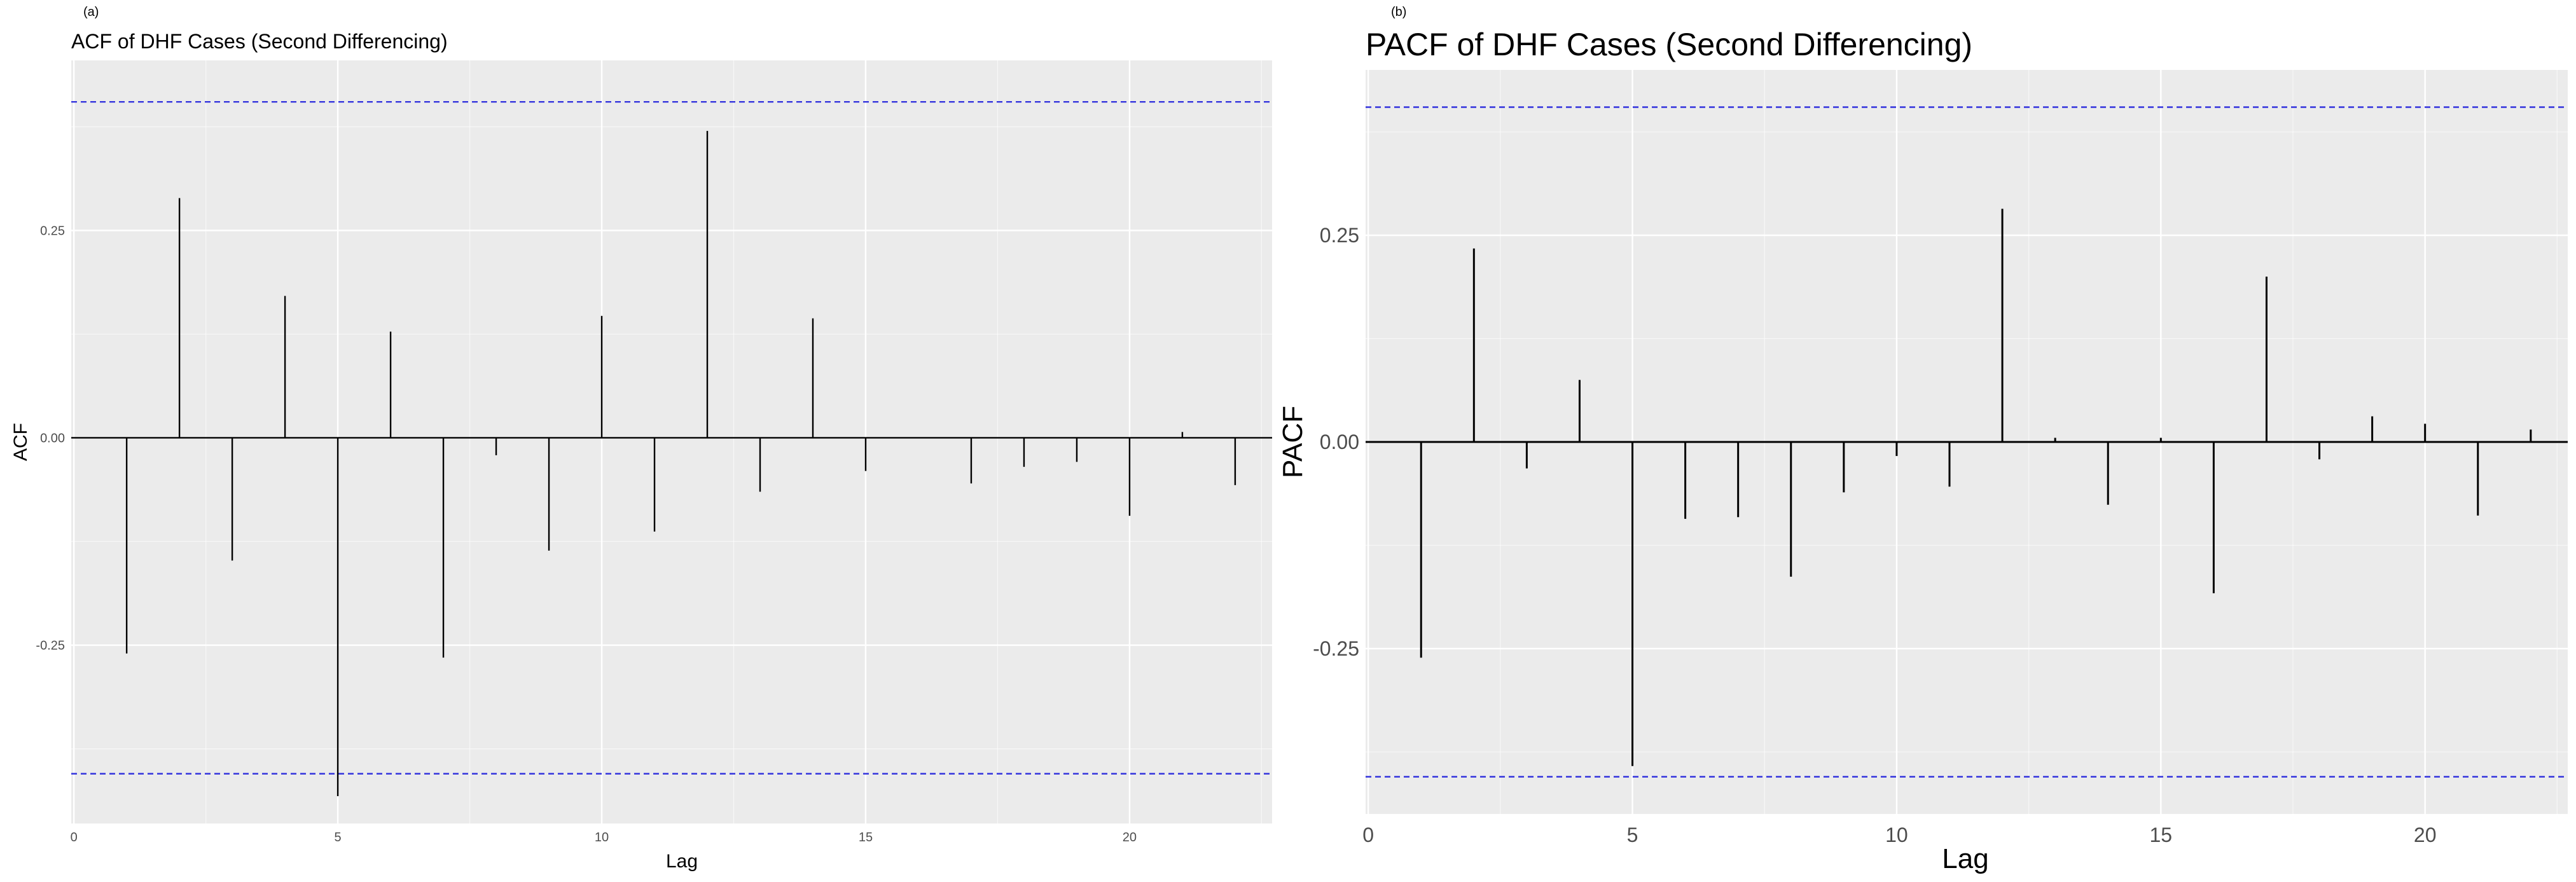 This screenshot has width=2576, height=882. I want to click on pacf-chart-title: PACF of DHF Cases (Second Differencing), so click(1669, 44).